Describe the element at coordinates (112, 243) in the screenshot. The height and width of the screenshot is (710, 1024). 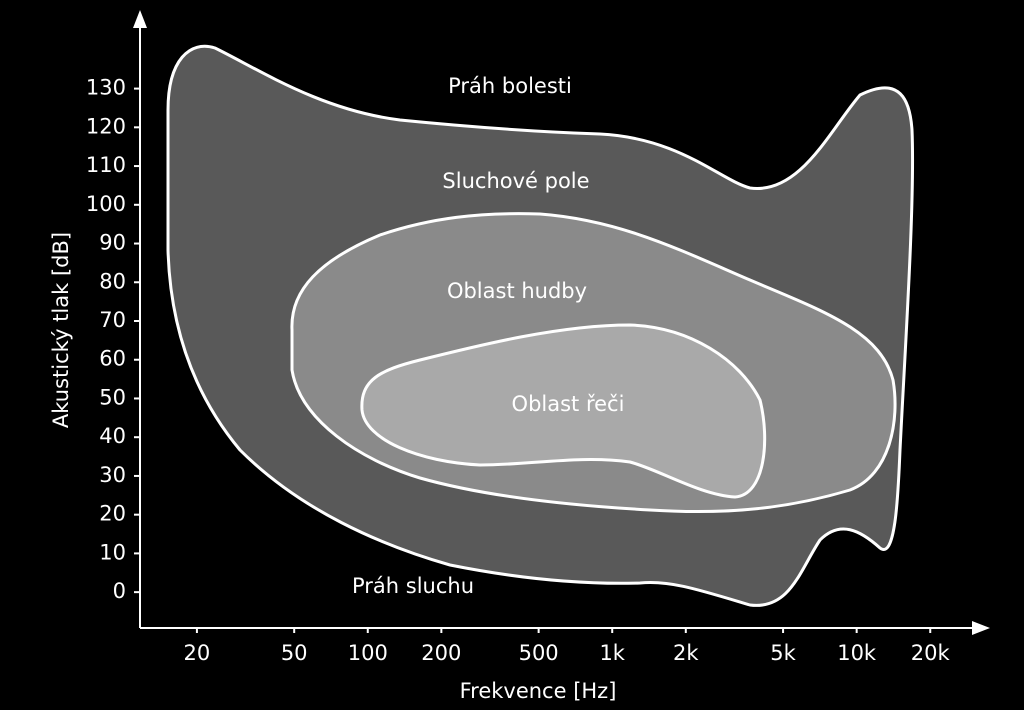
I see `y-tick-label: 90` at that location.